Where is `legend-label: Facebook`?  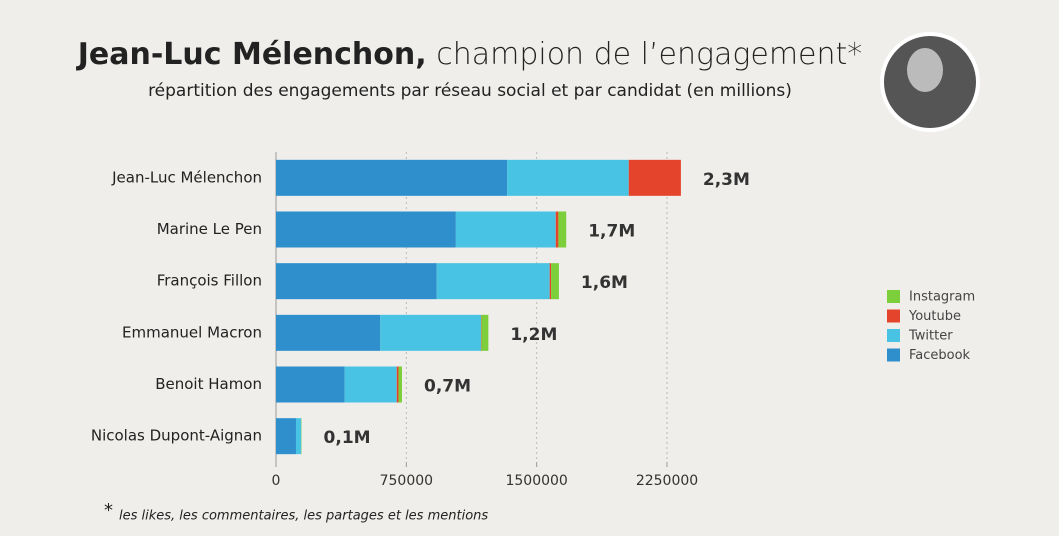 legend-label: Facebook is located at coordinates (940, 355).